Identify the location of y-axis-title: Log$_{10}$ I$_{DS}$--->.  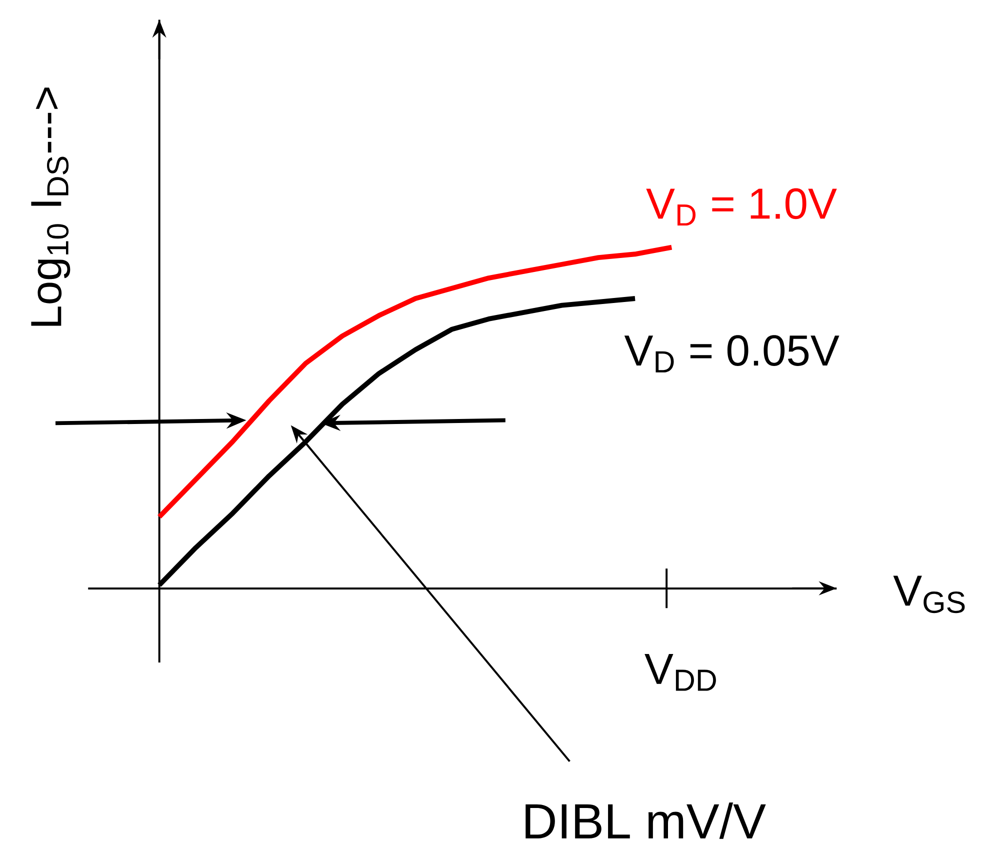
(50, 206).